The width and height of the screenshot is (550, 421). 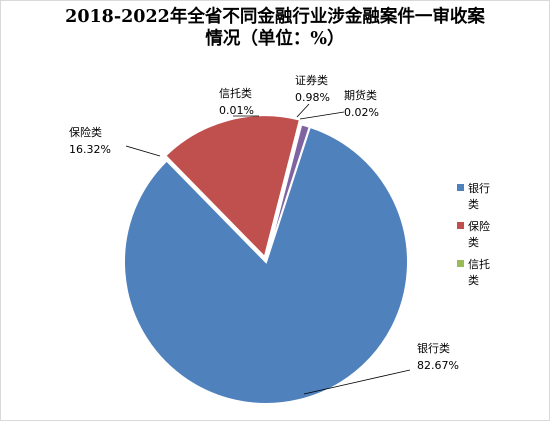 What do you see at coordinates (303, 110) in the screenshot?
I see `leader-line-securities` at bounding box center [303, 110].